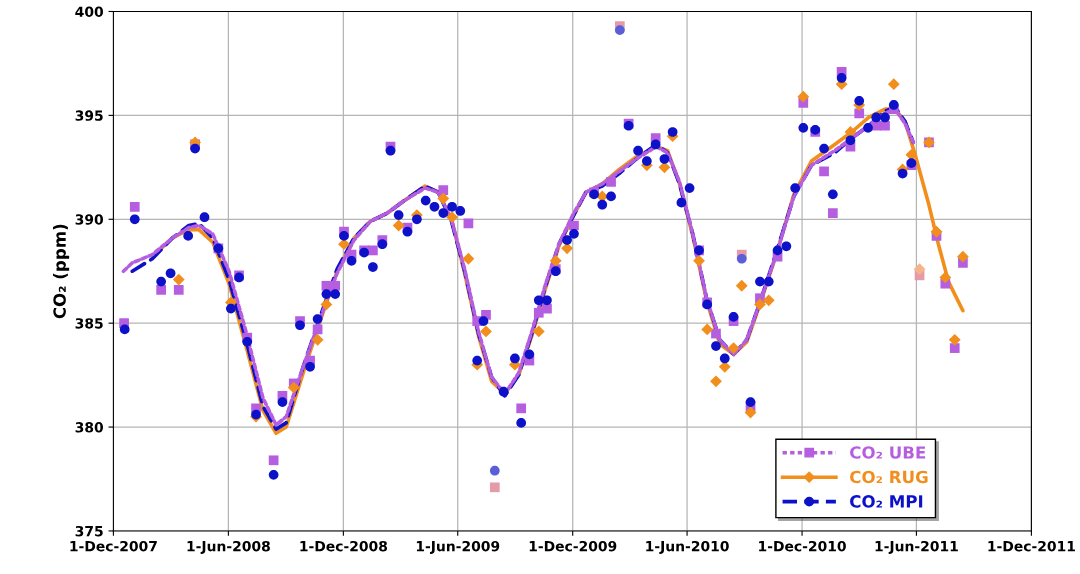 Image resolution: width=1080 pixels, height=574 pixels. What do you see at coordinates (916, 547) in the screenshot?
I see `x-tick-label: 1-Jun-2011` at bounding box center [916, 547].